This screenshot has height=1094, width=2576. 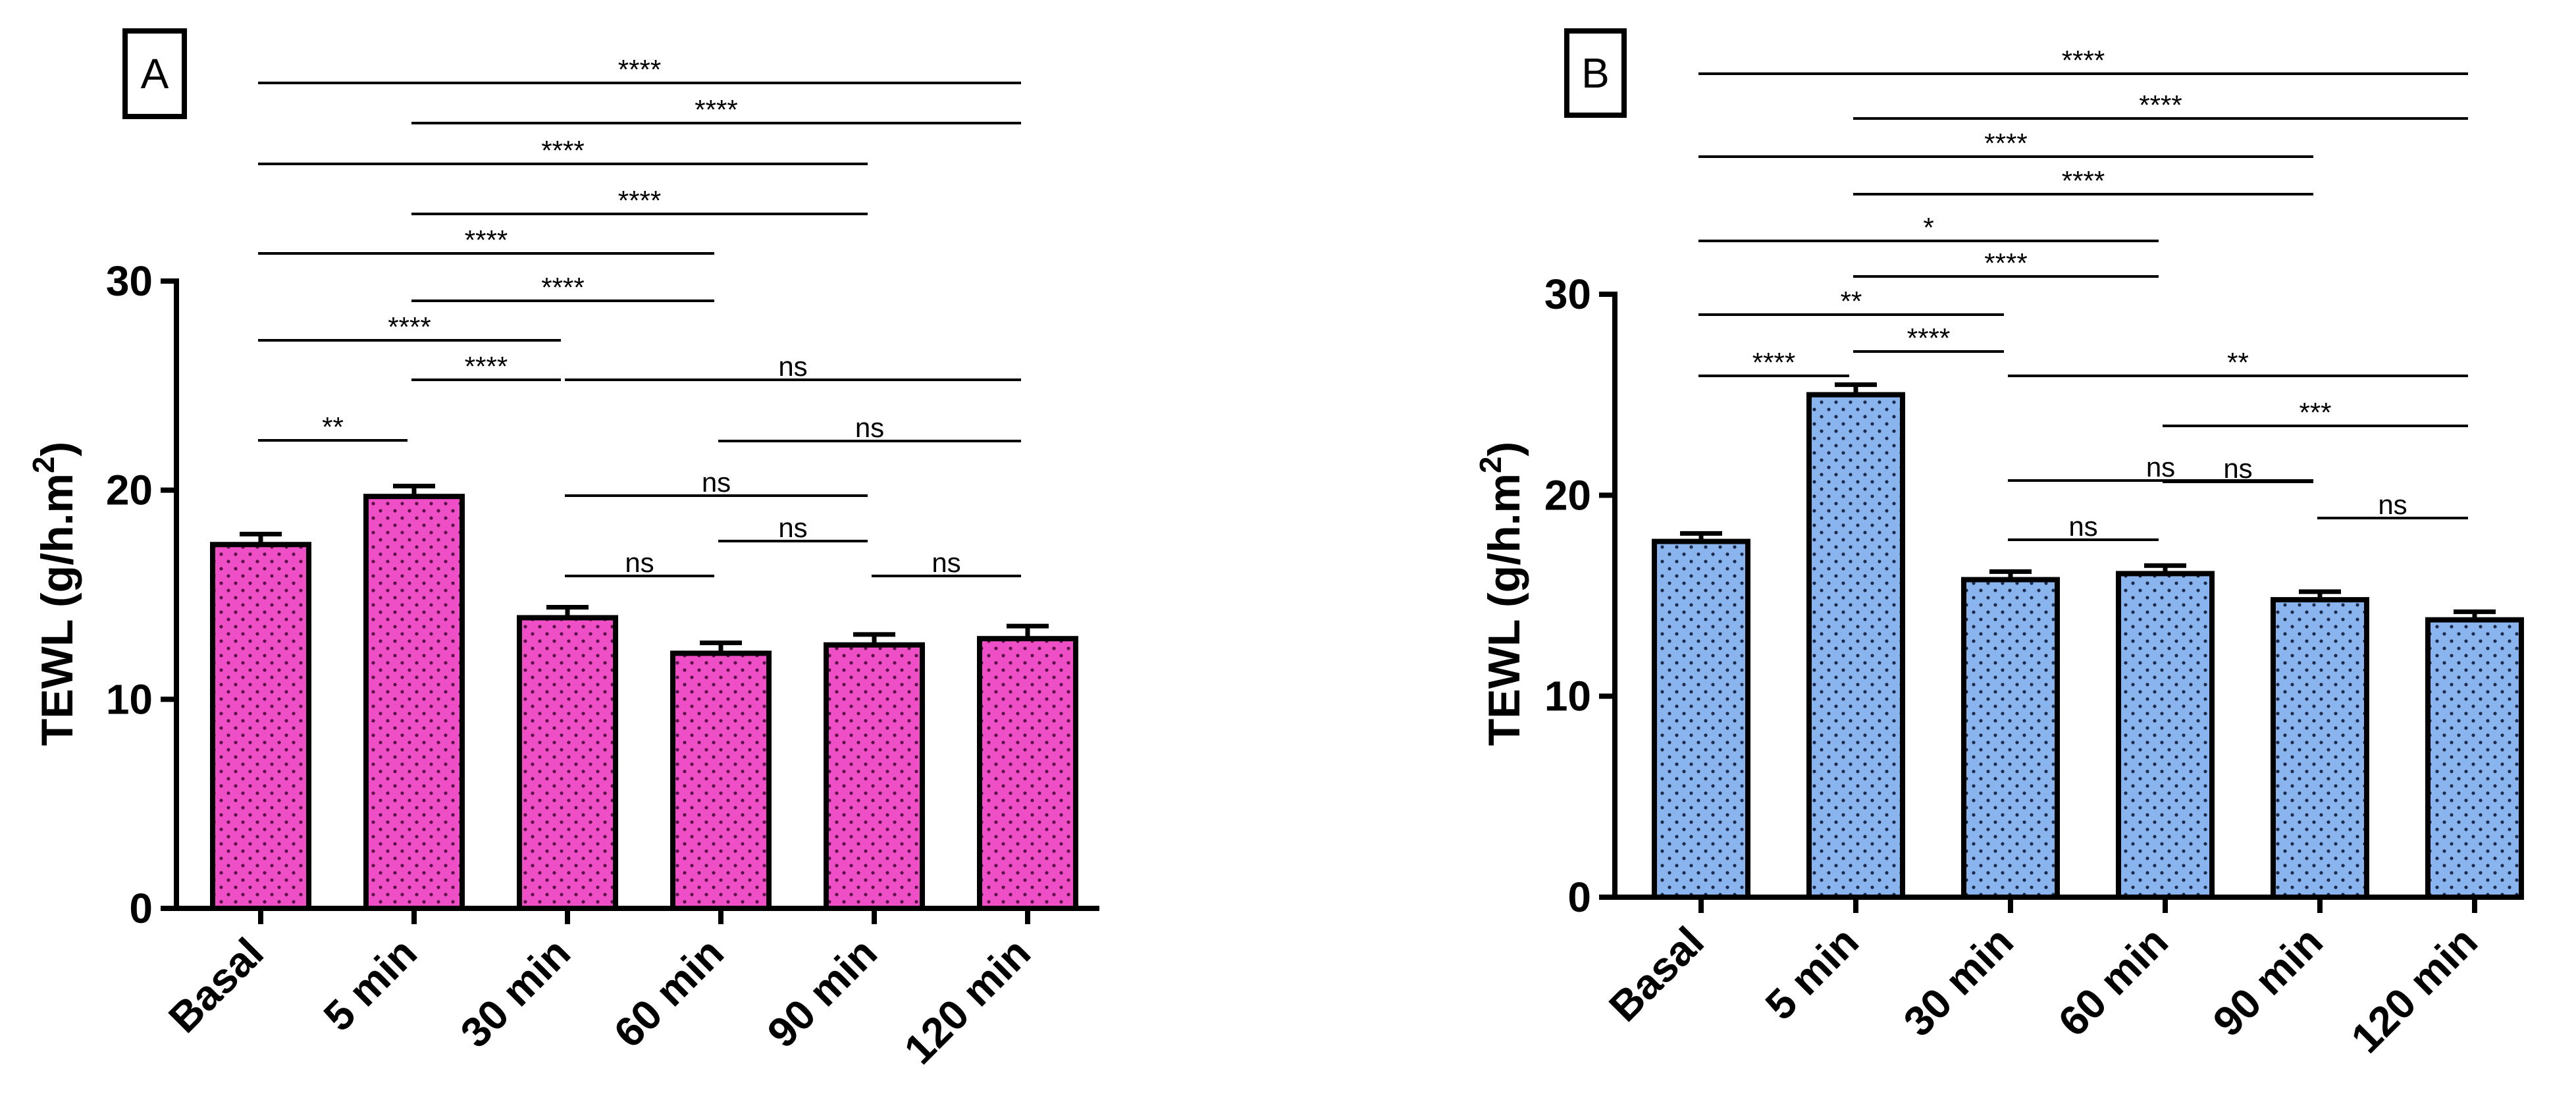 I want to click on significance-bracket: ***, so click(x=2315, y=412).